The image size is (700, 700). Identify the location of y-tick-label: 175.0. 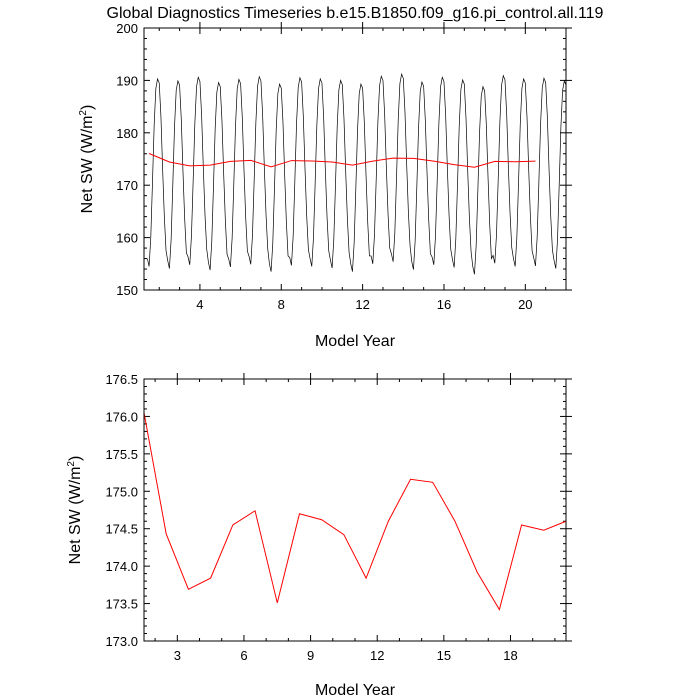
(121, 491).